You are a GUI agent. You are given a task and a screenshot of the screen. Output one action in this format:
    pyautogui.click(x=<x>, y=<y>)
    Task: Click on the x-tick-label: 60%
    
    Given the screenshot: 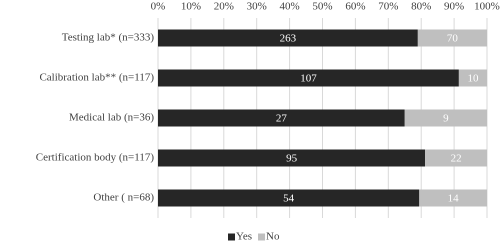 What is the action you would take?
    pyautogui.click(x=355, y=7)
    